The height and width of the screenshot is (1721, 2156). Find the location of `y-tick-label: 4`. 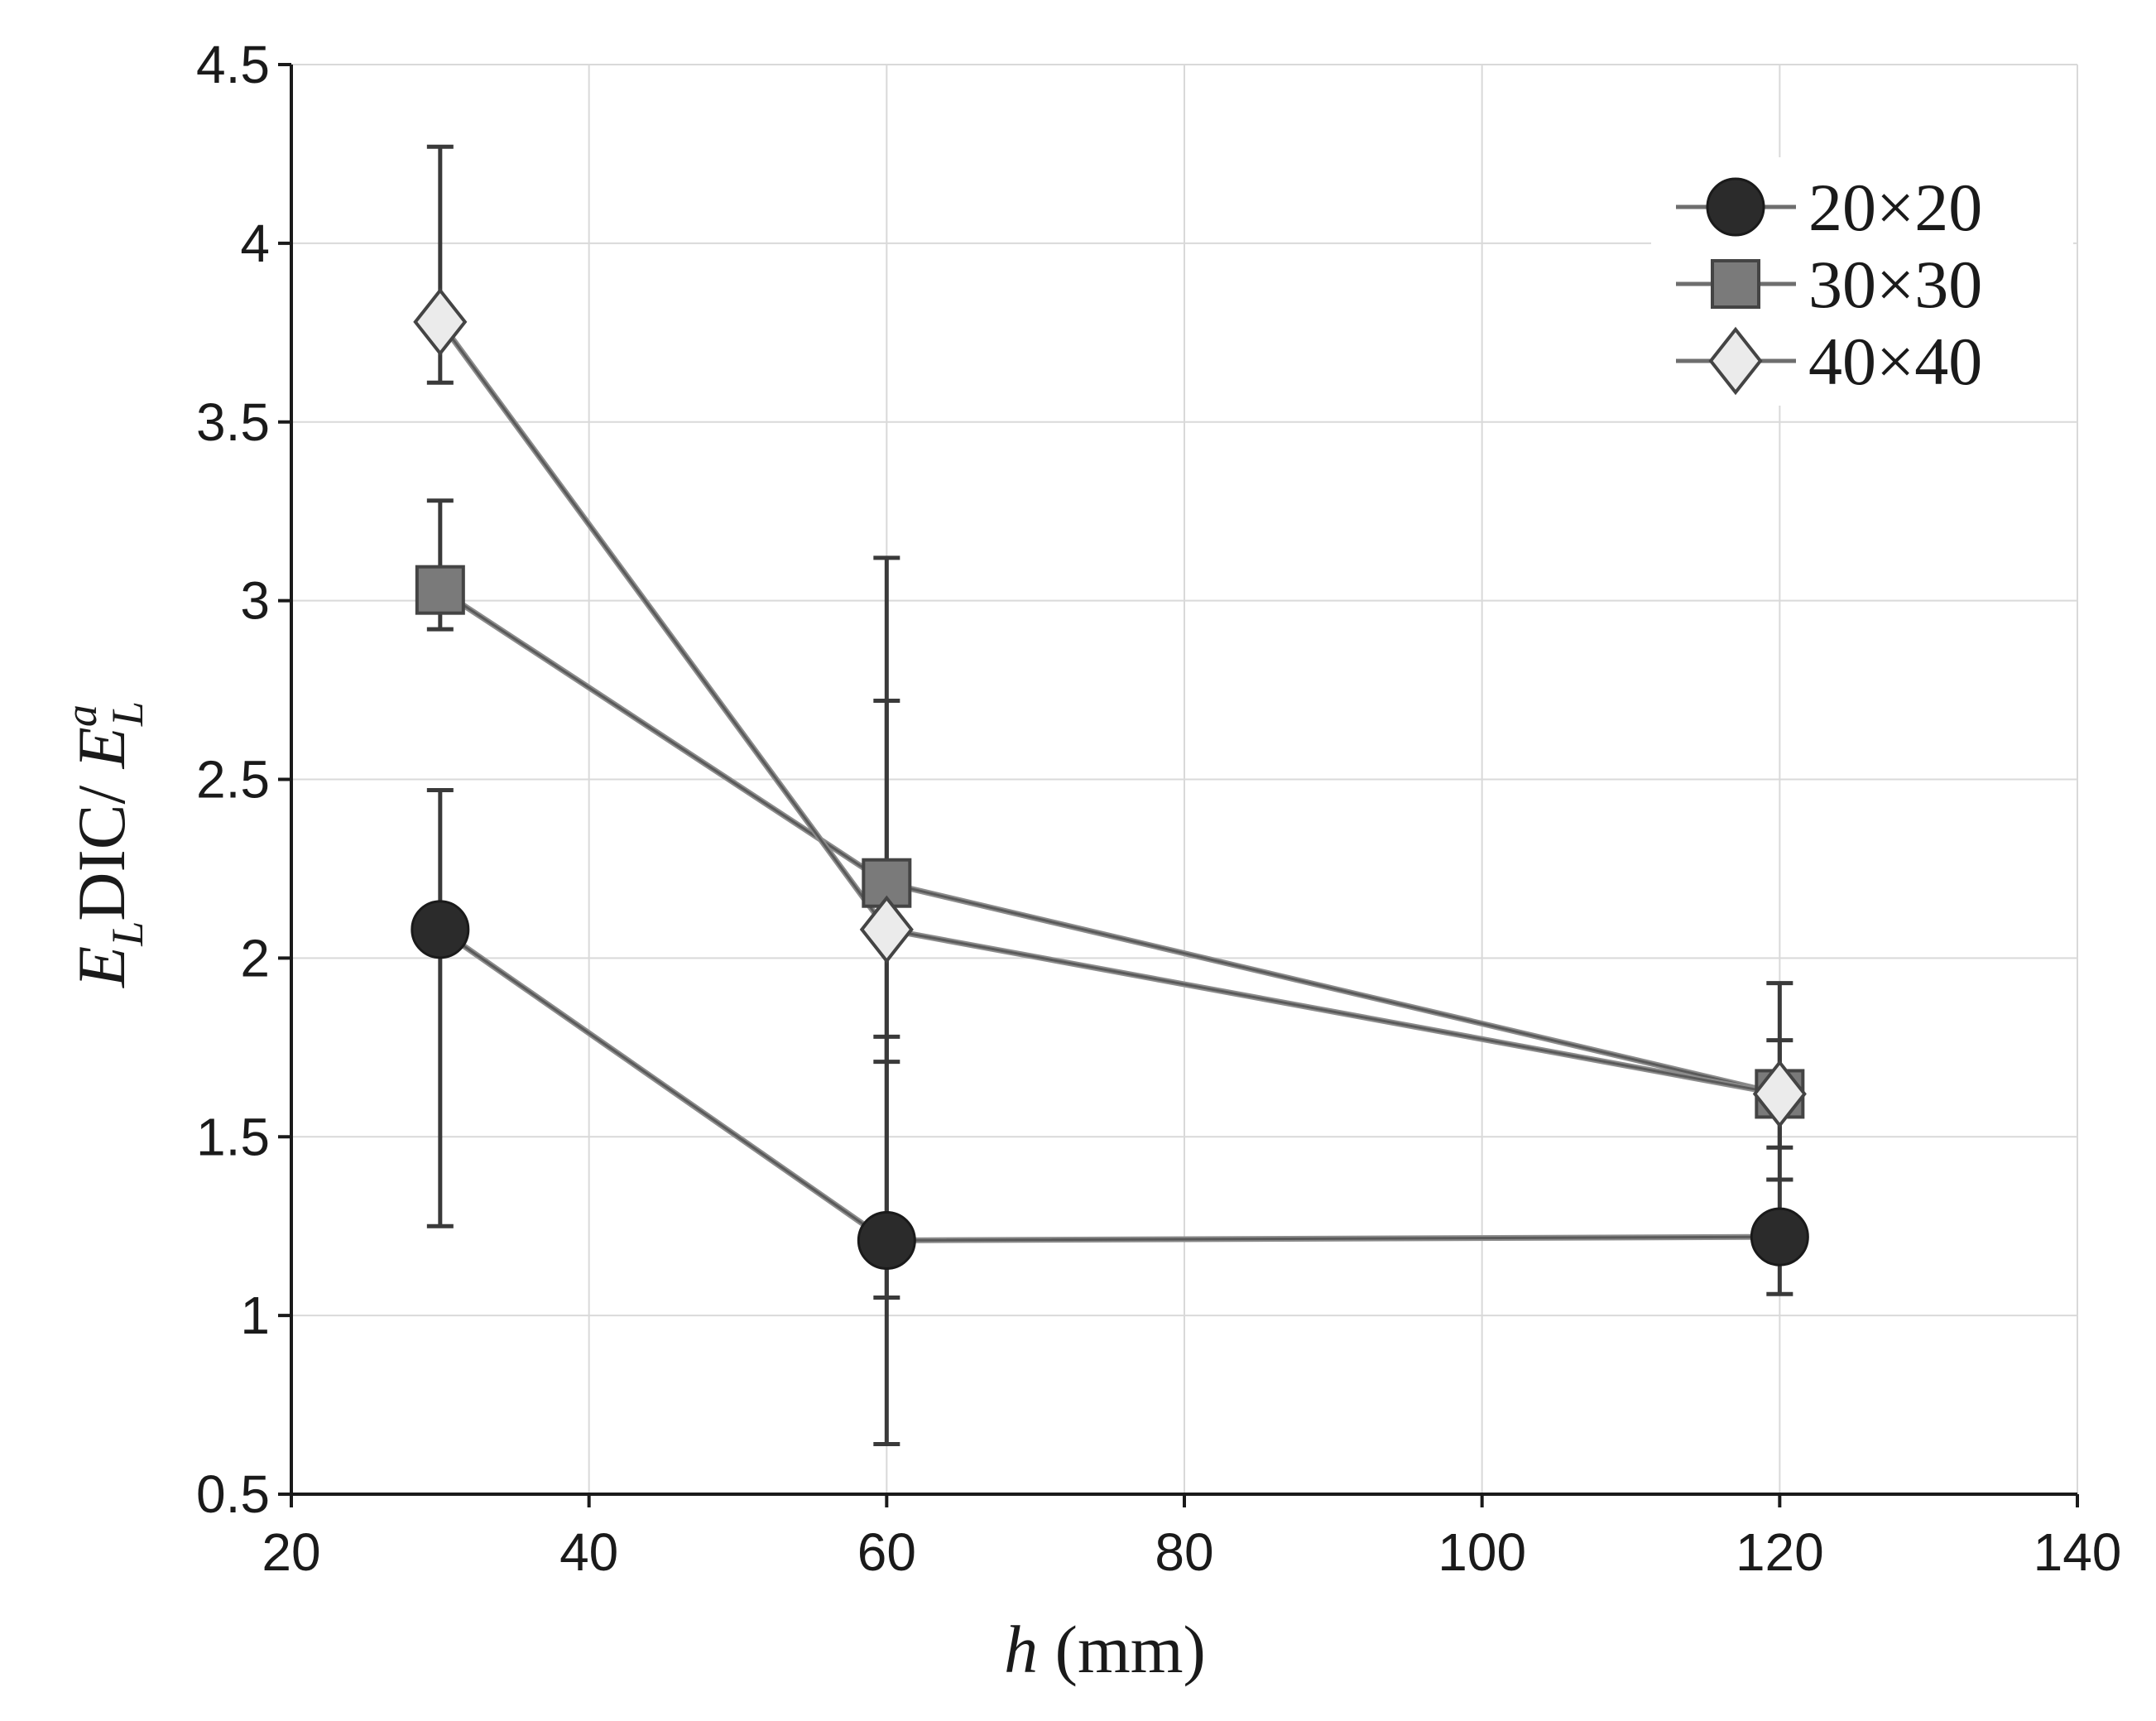

y-tick-label: 4 is located at coordinates (255, 243).